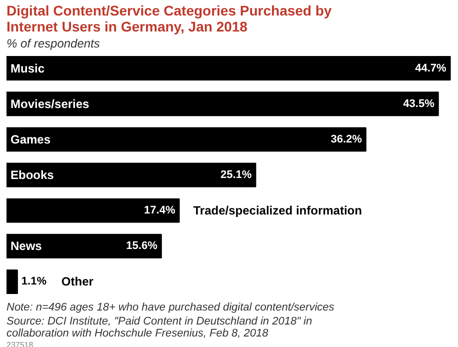 This screenshot has width=458, height=347. I want to click on y-tick-label: Movies/series, so click(50, 103).